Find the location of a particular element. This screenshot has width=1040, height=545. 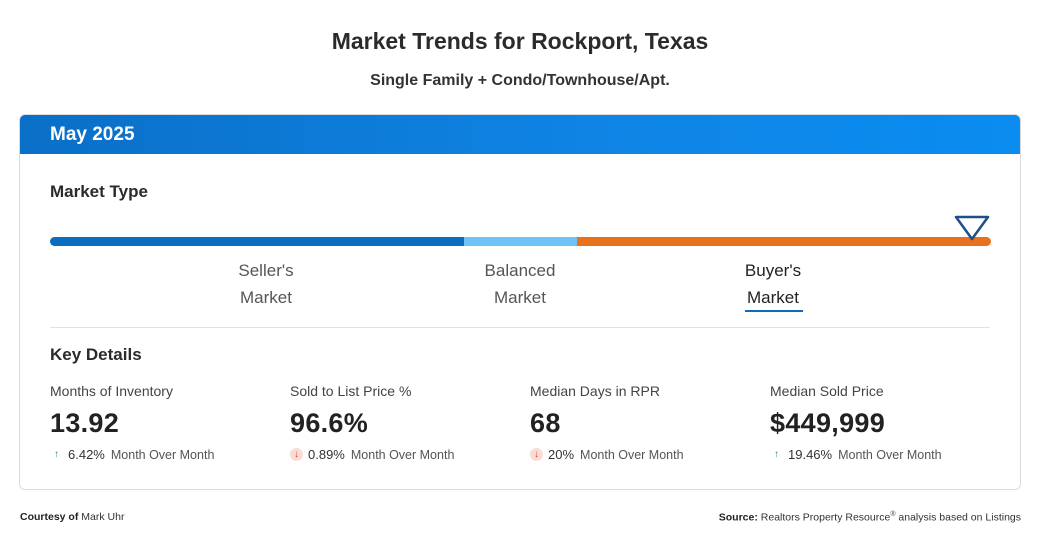

source-text: Realtors Property Resource is located at coordinates (825, 517).